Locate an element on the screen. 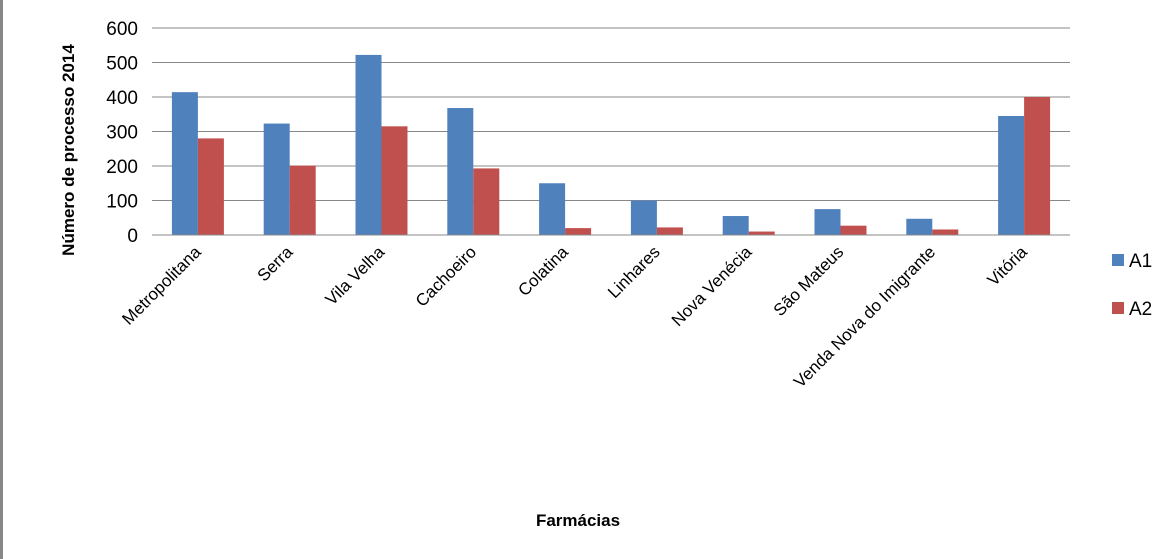  legend: A1 A2 is located at coordinates (1132, 285).